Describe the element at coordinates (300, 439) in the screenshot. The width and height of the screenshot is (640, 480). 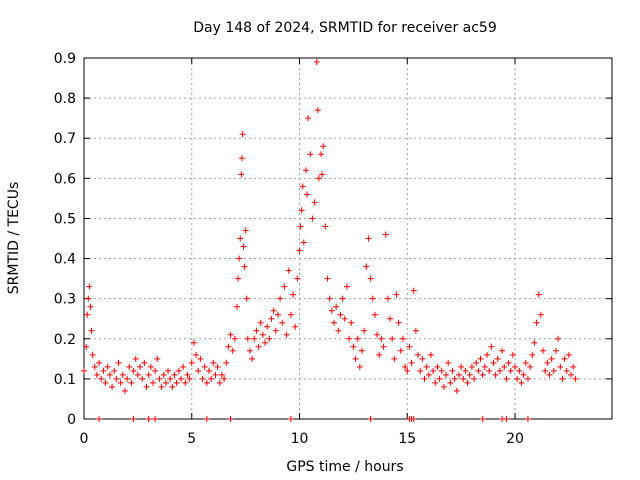
I see `x-tick-label: 10` at that location.